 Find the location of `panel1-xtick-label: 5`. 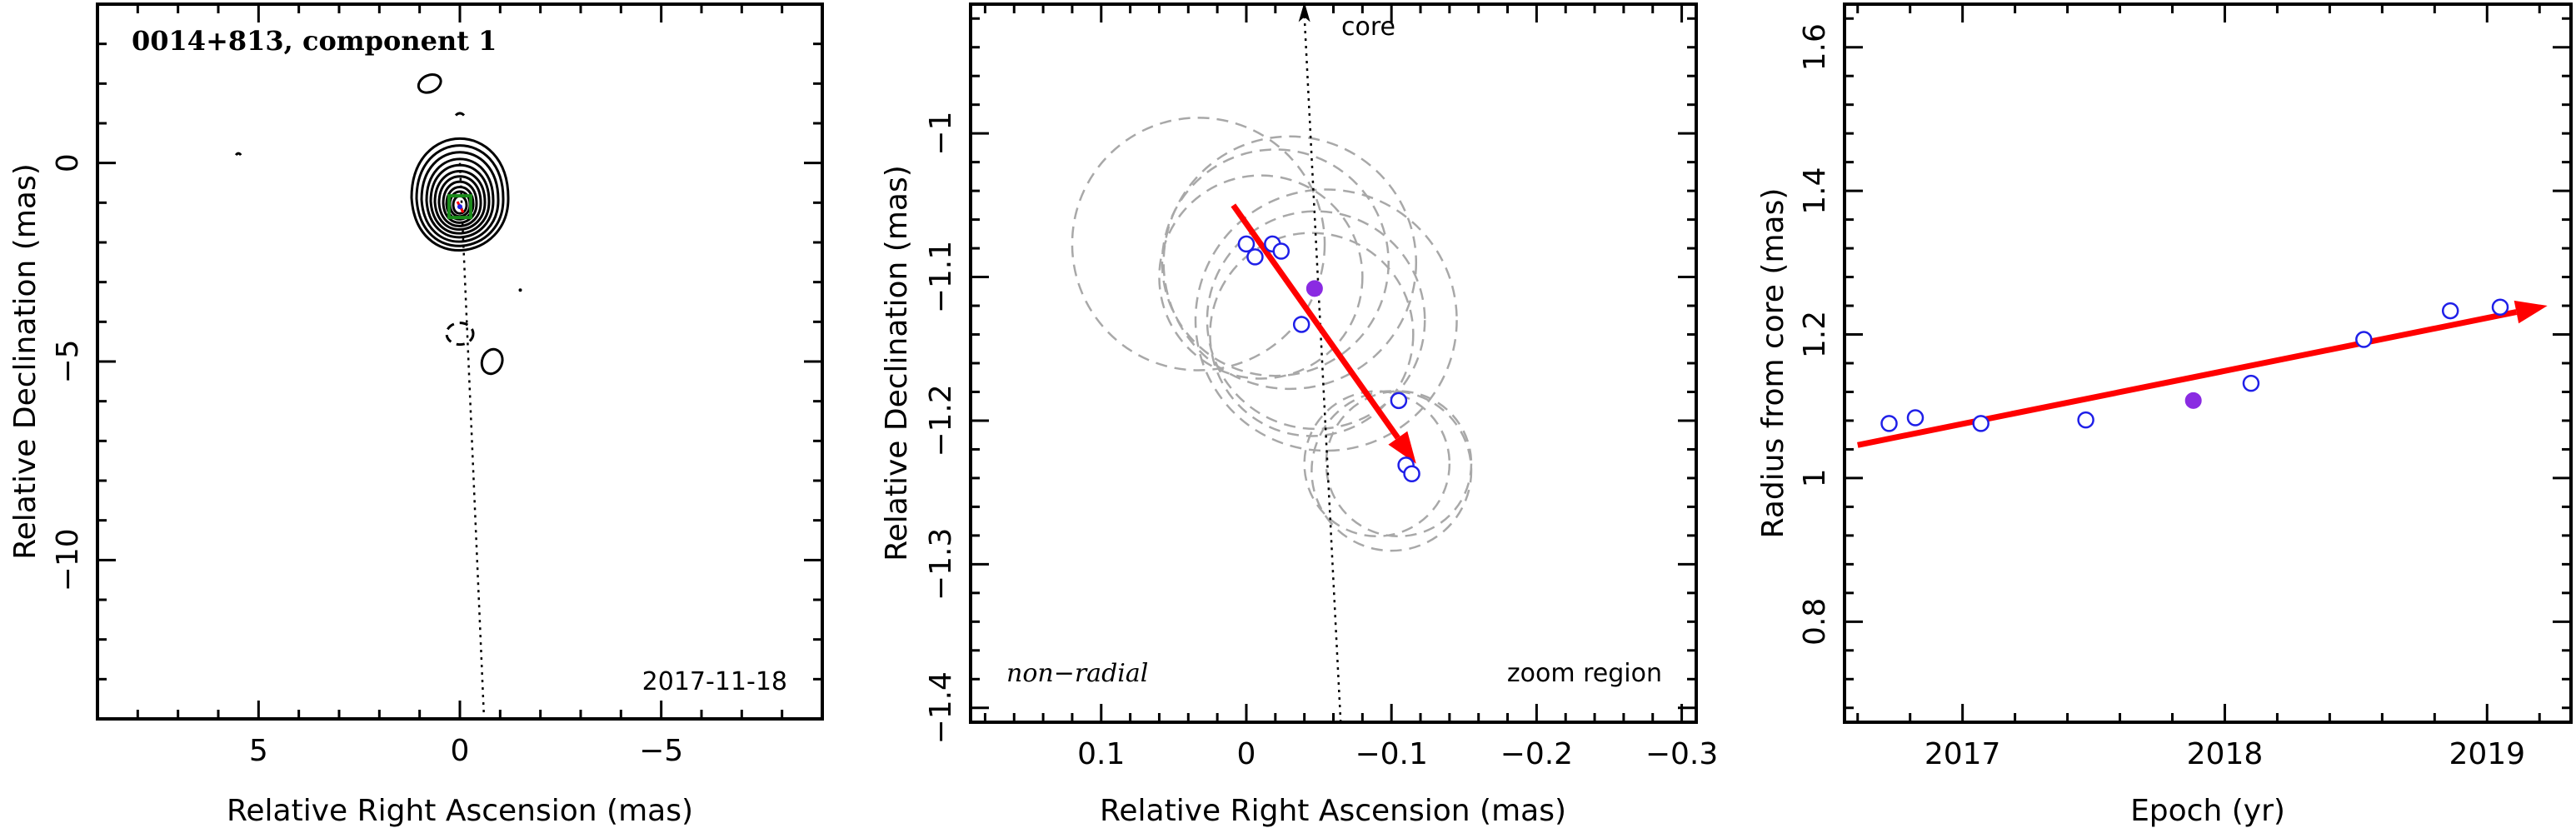

panel1-xtick-label: 5 is located at coordinates (258, 751).